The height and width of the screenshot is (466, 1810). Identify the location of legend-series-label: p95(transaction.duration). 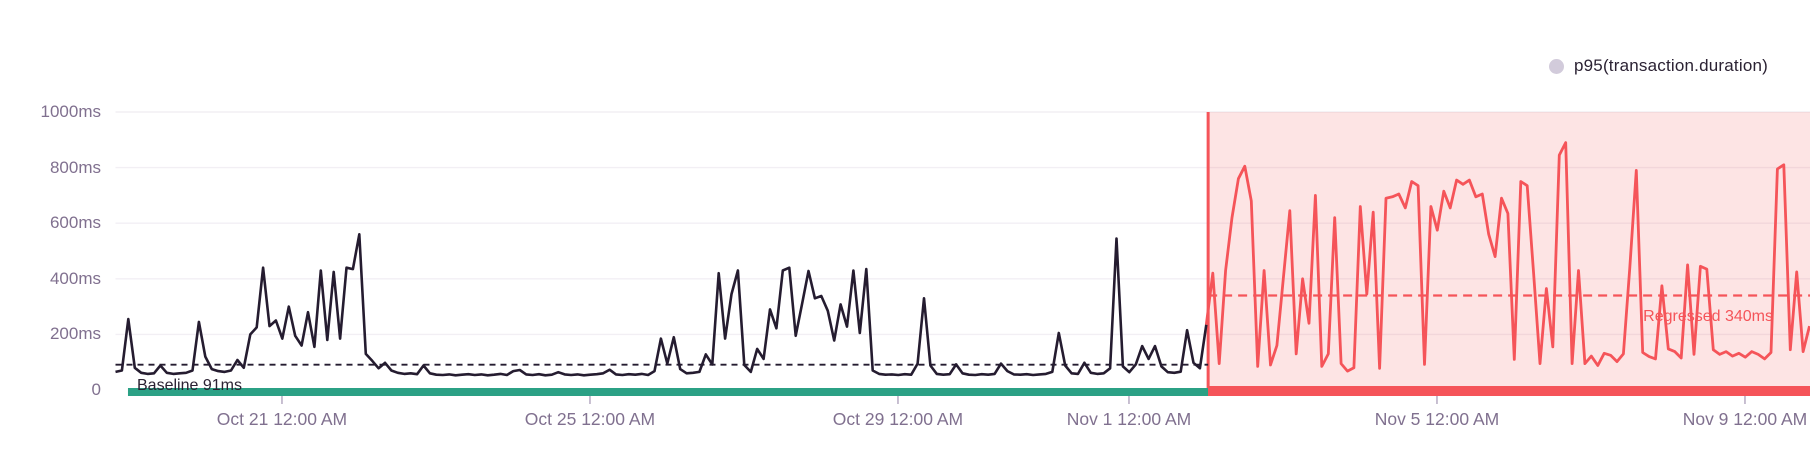
(1670, 65).